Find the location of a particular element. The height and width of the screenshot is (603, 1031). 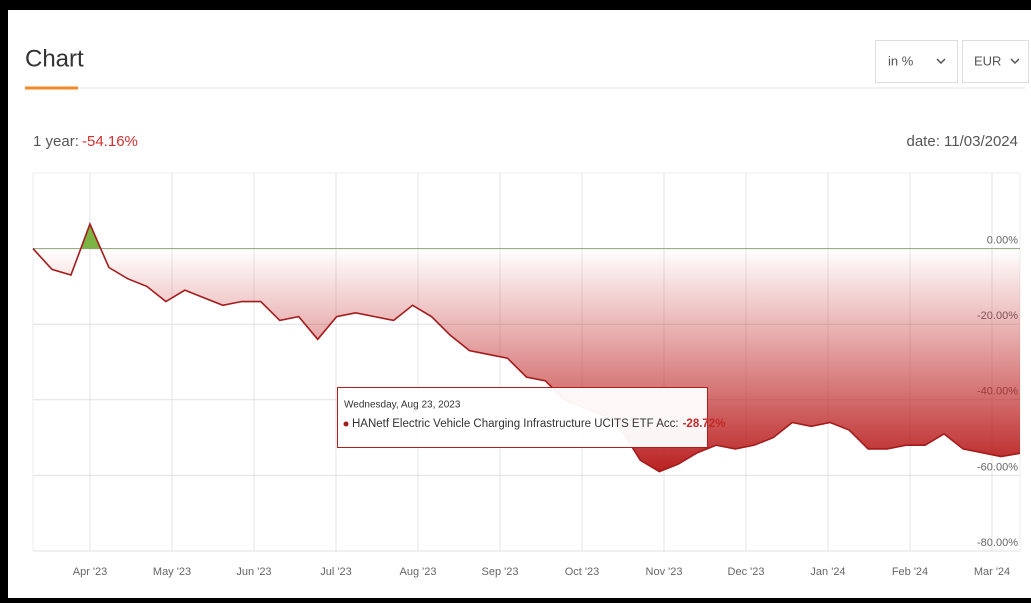

period-return: -54.16% is located at coordinates (110, 141).